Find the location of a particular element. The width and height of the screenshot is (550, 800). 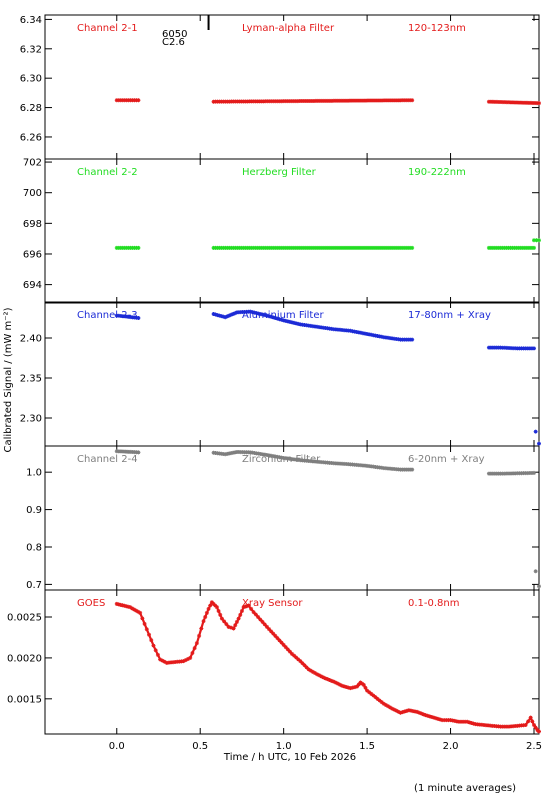

panel-channel-label: Channel 2-1 is located at coordinates (107, 28).